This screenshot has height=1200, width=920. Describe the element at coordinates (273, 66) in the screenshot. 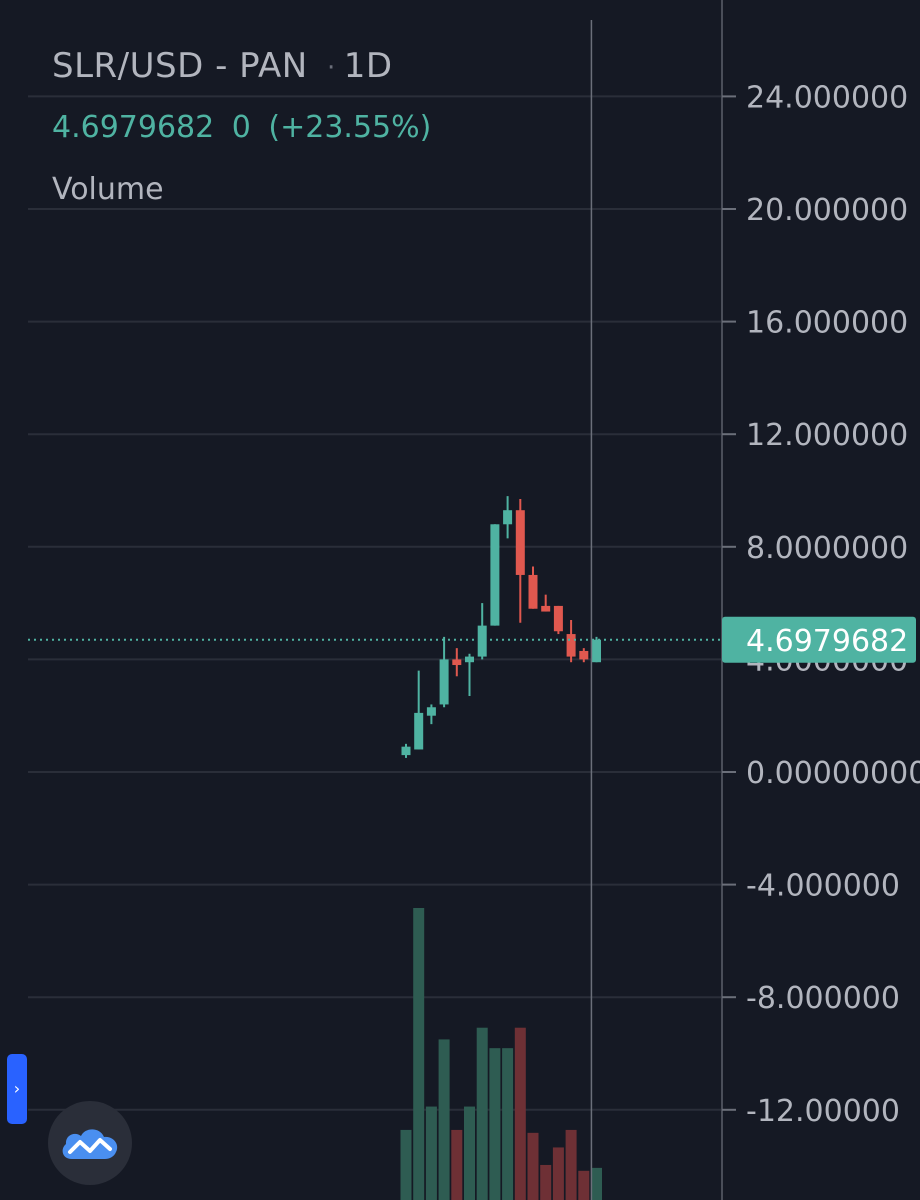

I see `exchange-name: PAN` at that location.